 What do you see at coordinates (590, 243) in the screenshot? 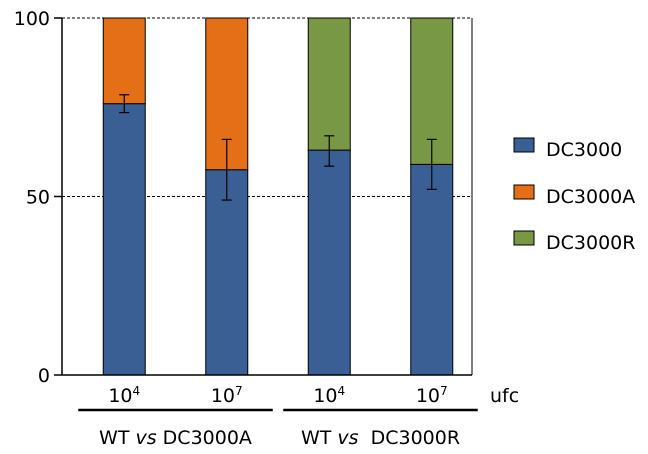
I see `legend-label-dc3000r: DC3000R` at bounding box center [590, 243].